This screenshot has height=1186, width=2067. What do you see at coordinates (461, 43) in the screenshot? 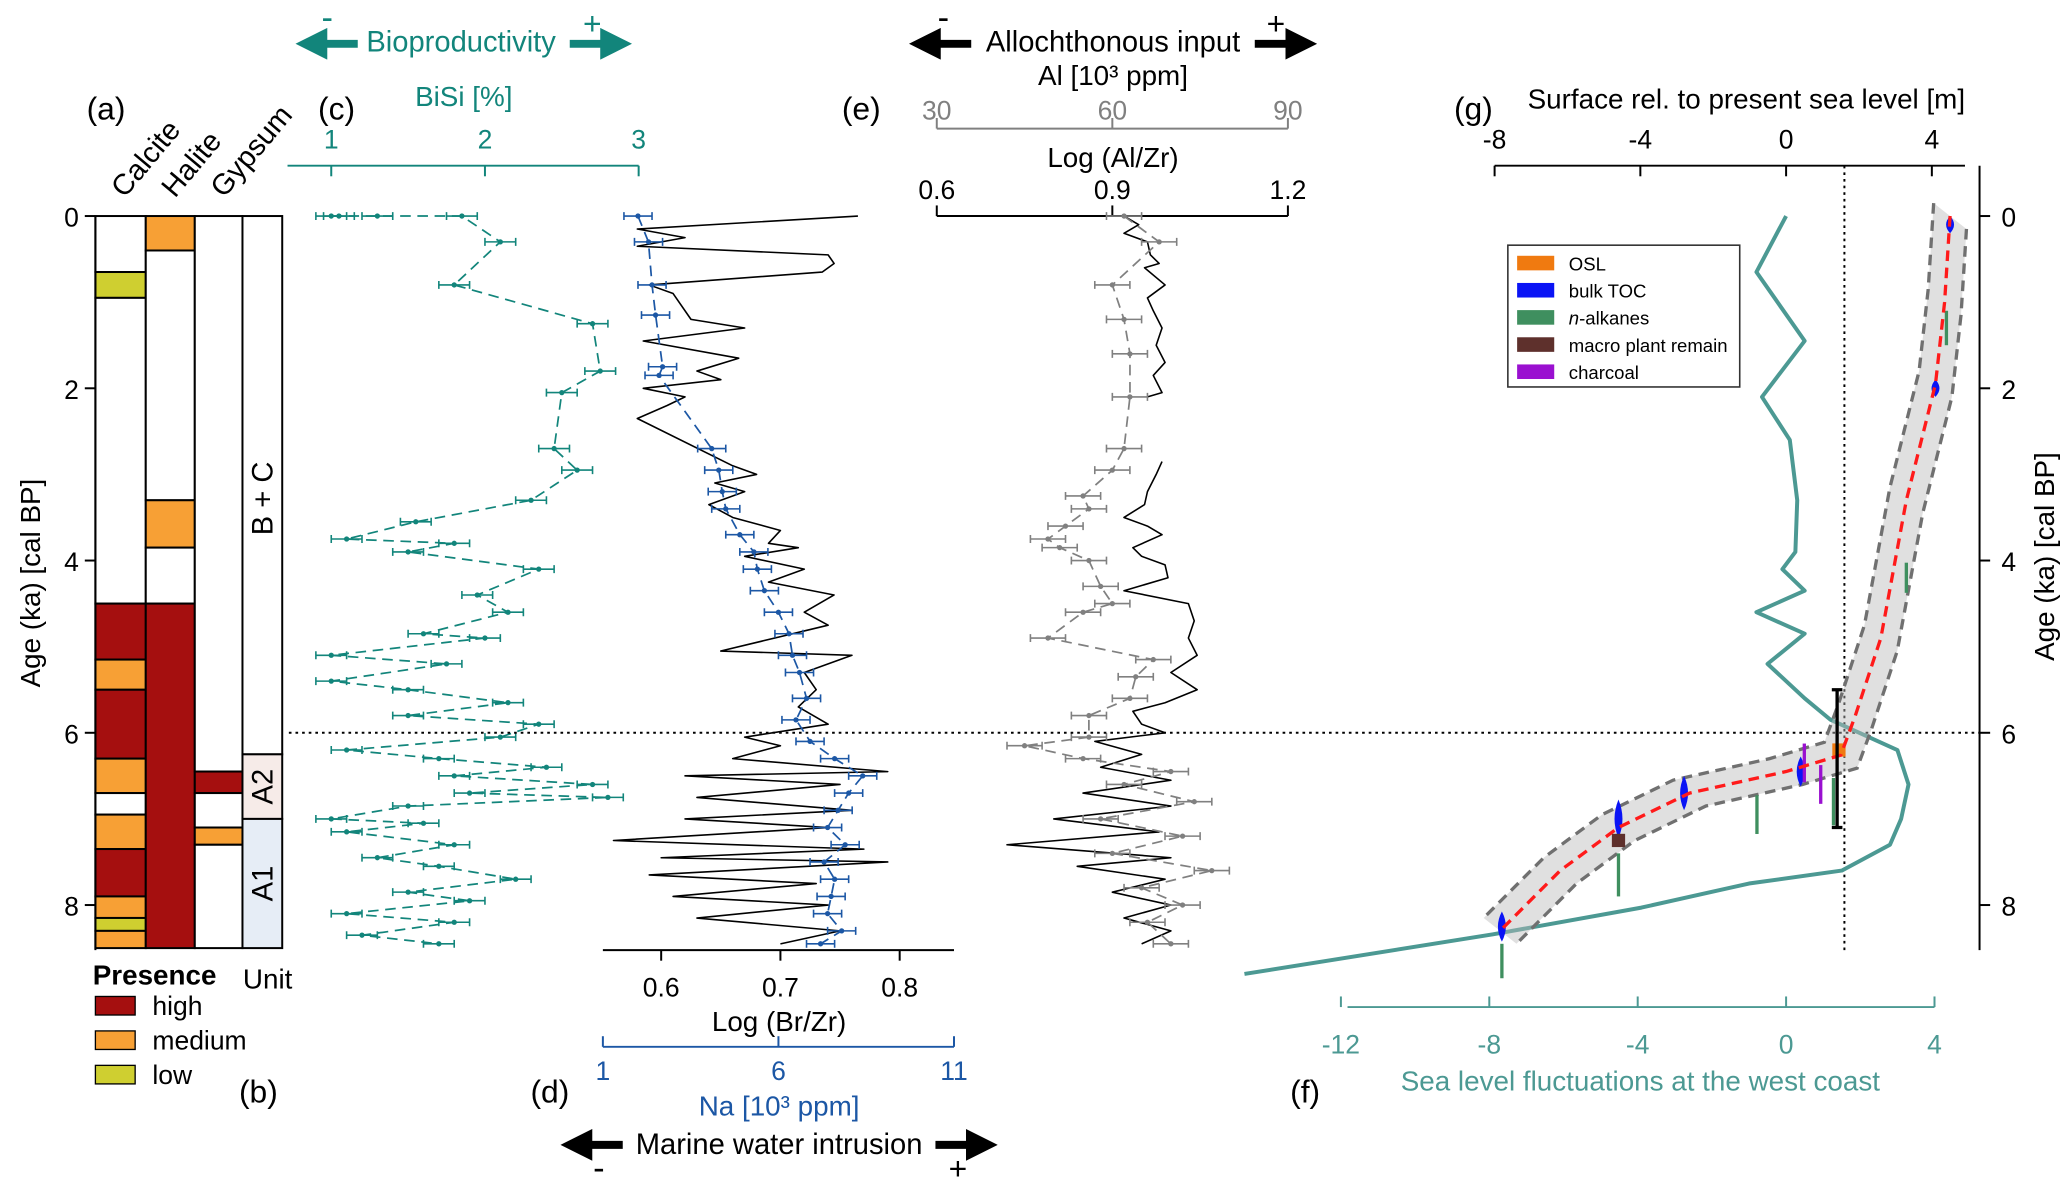
I see `bio-label: Bioproductivity` at bounding box center [461, 43].